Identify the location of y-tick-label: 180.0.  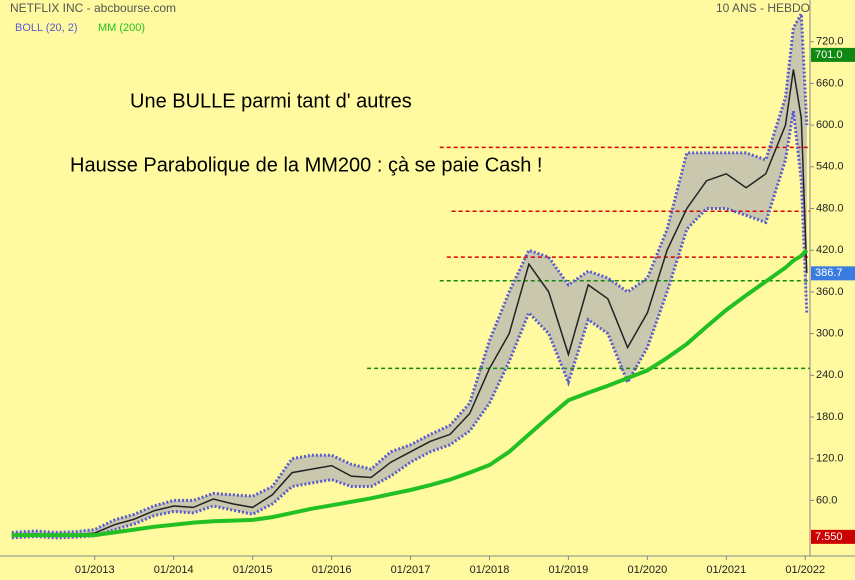
(830, 417).